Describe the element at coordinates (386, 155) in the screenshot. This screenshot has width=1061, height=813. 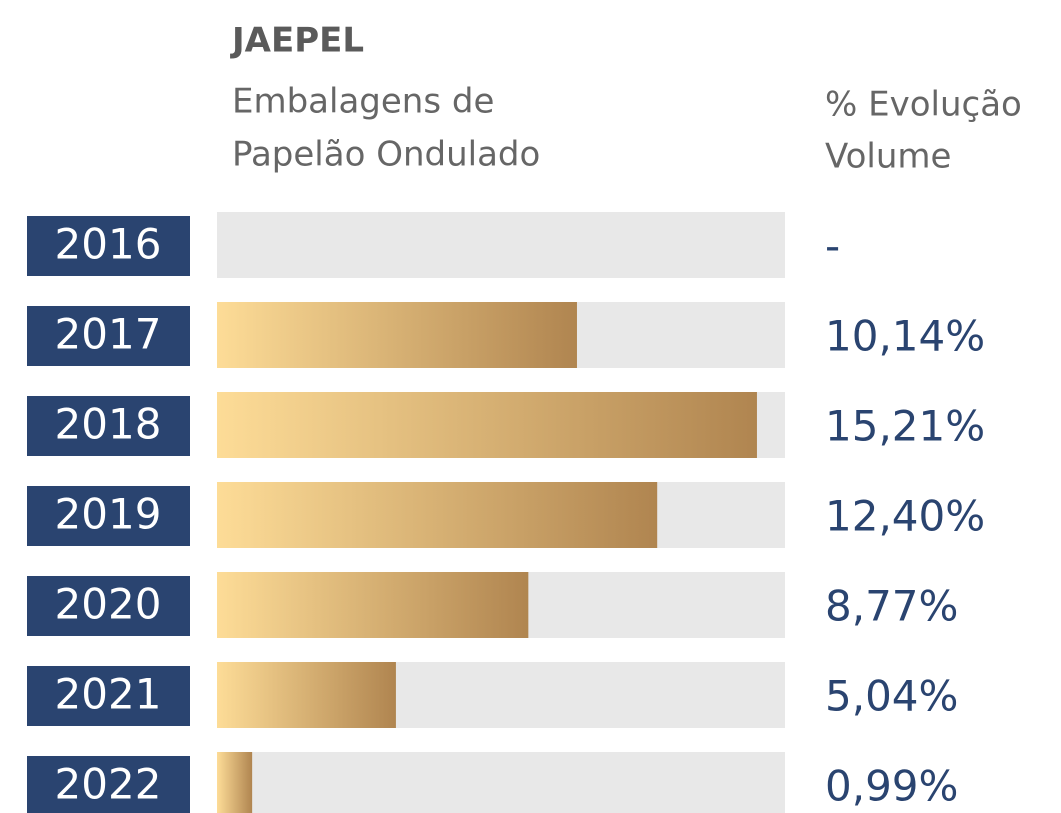
I see `subtitle-line: Papelão Ondulado` at that location.